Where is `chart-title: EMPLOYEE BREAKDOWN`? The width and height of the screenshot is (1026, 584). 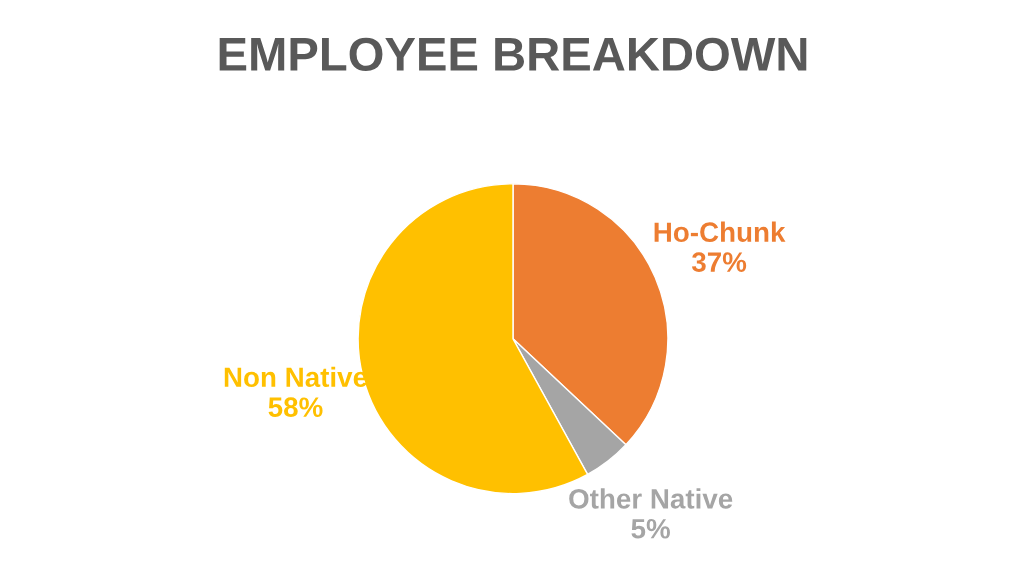
chart-title: EMPLOYEE BREAKDOWN is located at coordinates (513, 54).